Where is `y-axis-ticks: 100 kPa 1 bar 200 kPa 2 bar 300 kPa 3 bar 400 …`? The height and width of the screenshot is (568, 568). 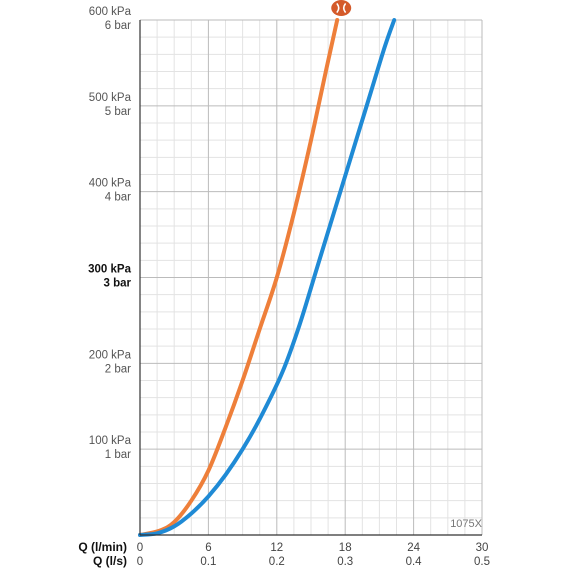
y-axis-ticks: 100 kPa 1 bar 200 kPa 2 bar 300 kPa 3 bar 400 … is located at coordinates (109, 233).